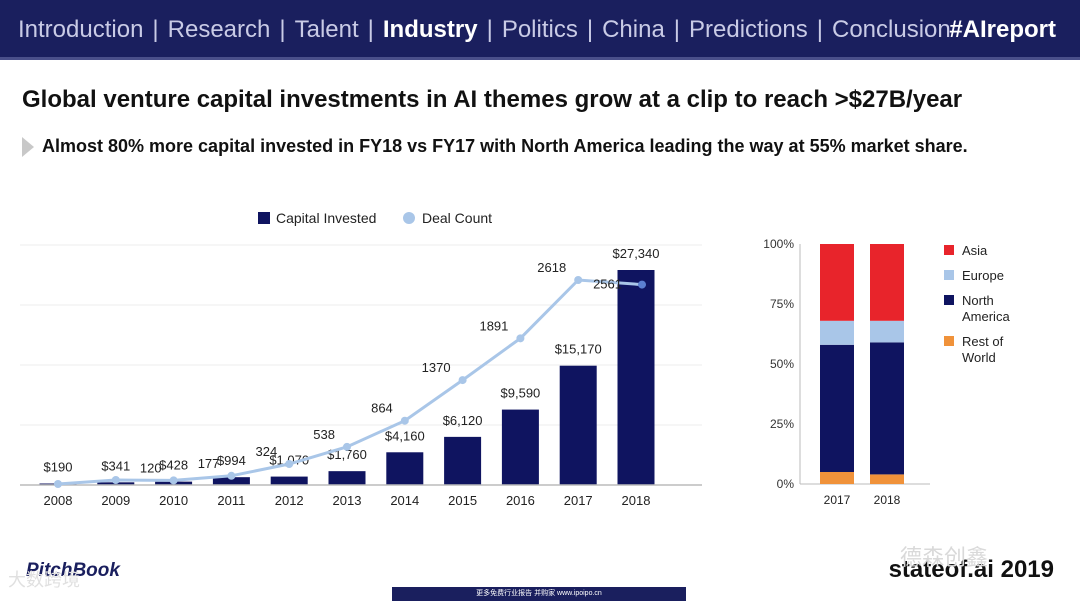 The image size is (1080, 605). I want to click on capital-bar-2012, so click(289, 480).